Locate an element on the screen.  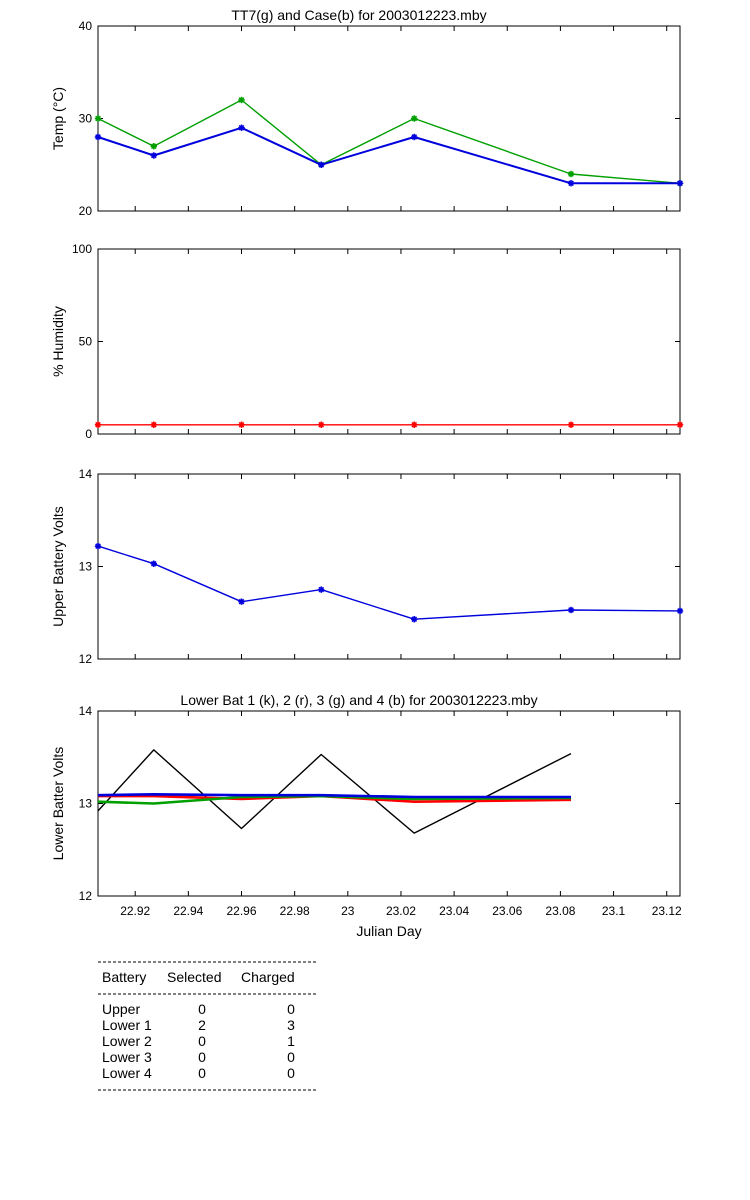
chart-panel-2: 0 50 100 % Humidity is located at coordinates (367, 341).